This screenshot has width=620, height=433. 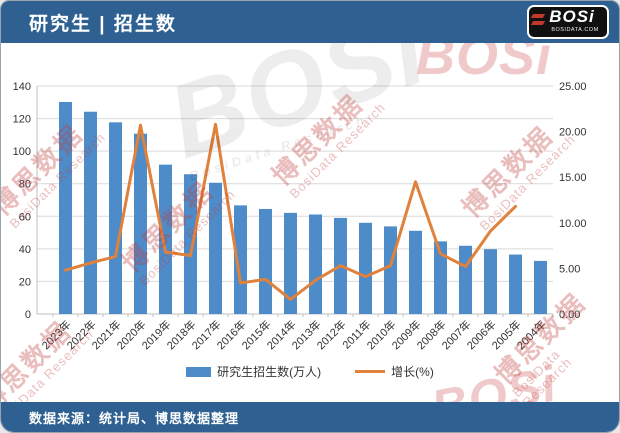 What do you see at coordinates (22, 120) in the screenshot?
I see `svg-text: 120` at bounding box center [22, 120].